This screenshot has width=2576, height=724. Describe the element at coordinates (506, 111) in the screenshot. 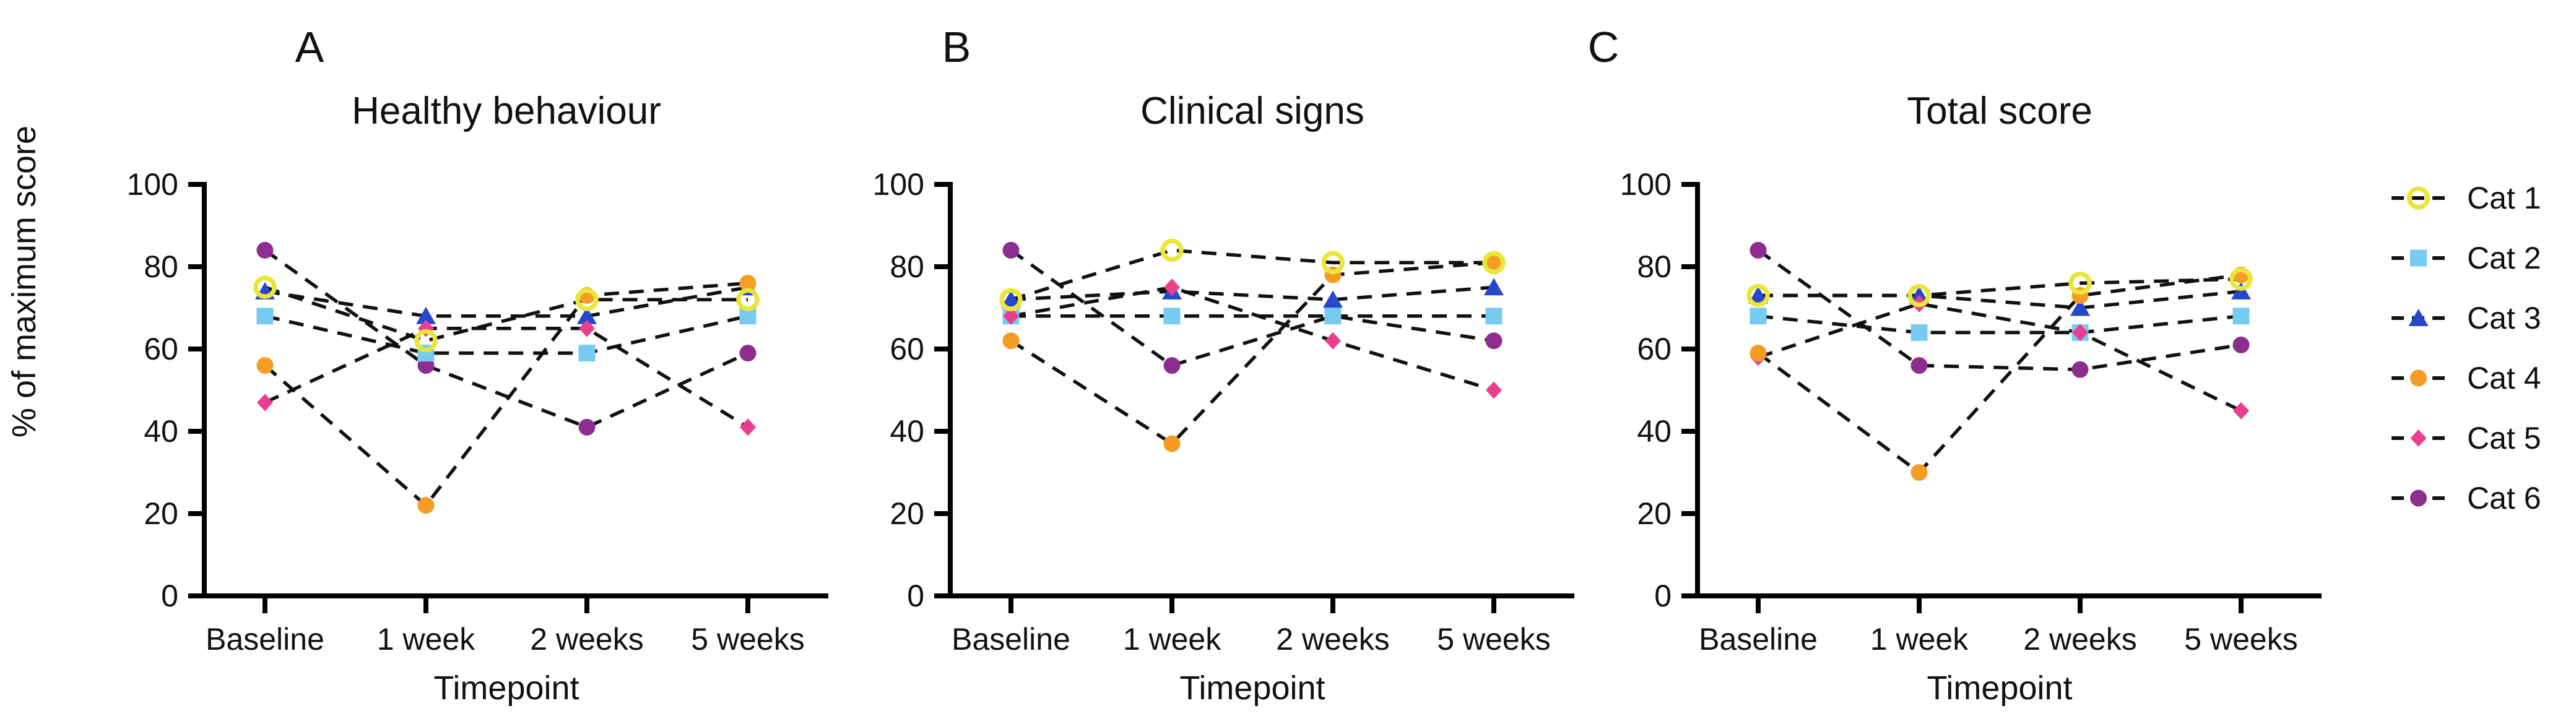

I see `panel-title: Healthy behaviour` at that location.